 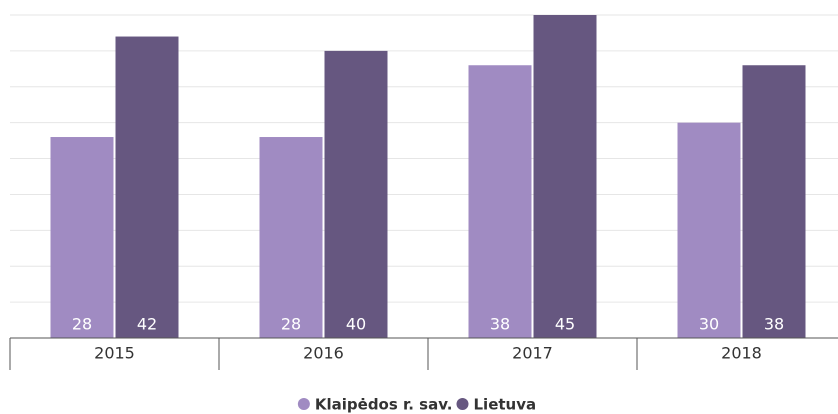 What do you see at coordinates (323, 353) in the screenshot?
I see `x-tick-label: 2016` at bounding box center [323, 353].